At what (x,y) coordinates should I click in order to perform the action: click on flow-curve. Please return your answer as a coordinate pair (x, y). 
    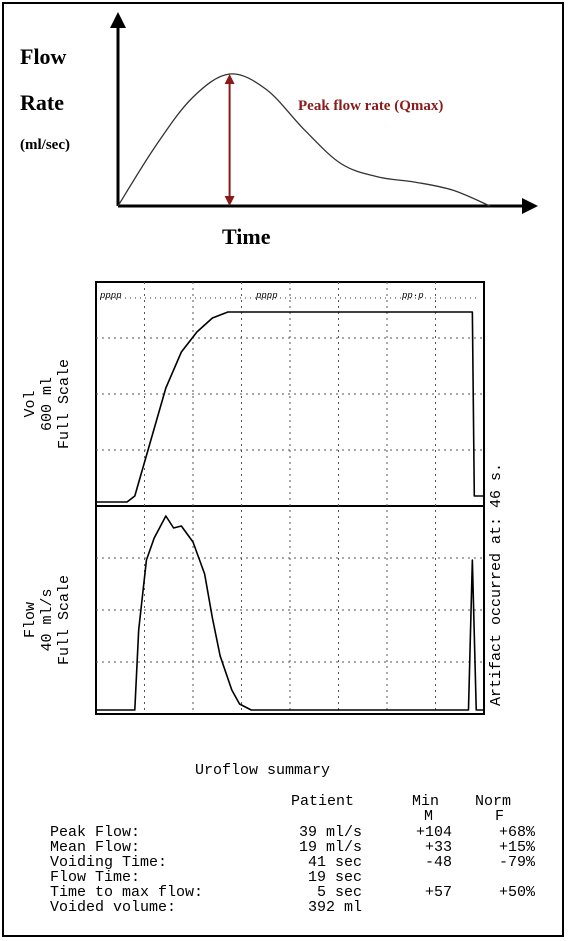
    Looking at the image, I should click on (304, 140).